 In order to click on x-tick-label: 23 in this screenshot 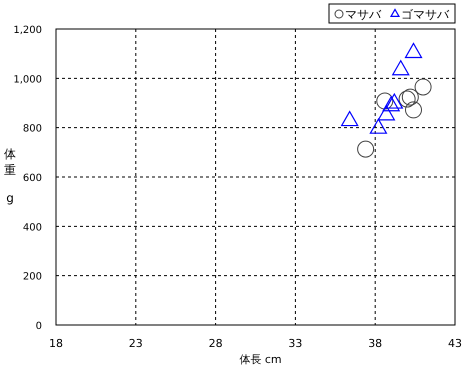, I will do `click(135, 343)`.